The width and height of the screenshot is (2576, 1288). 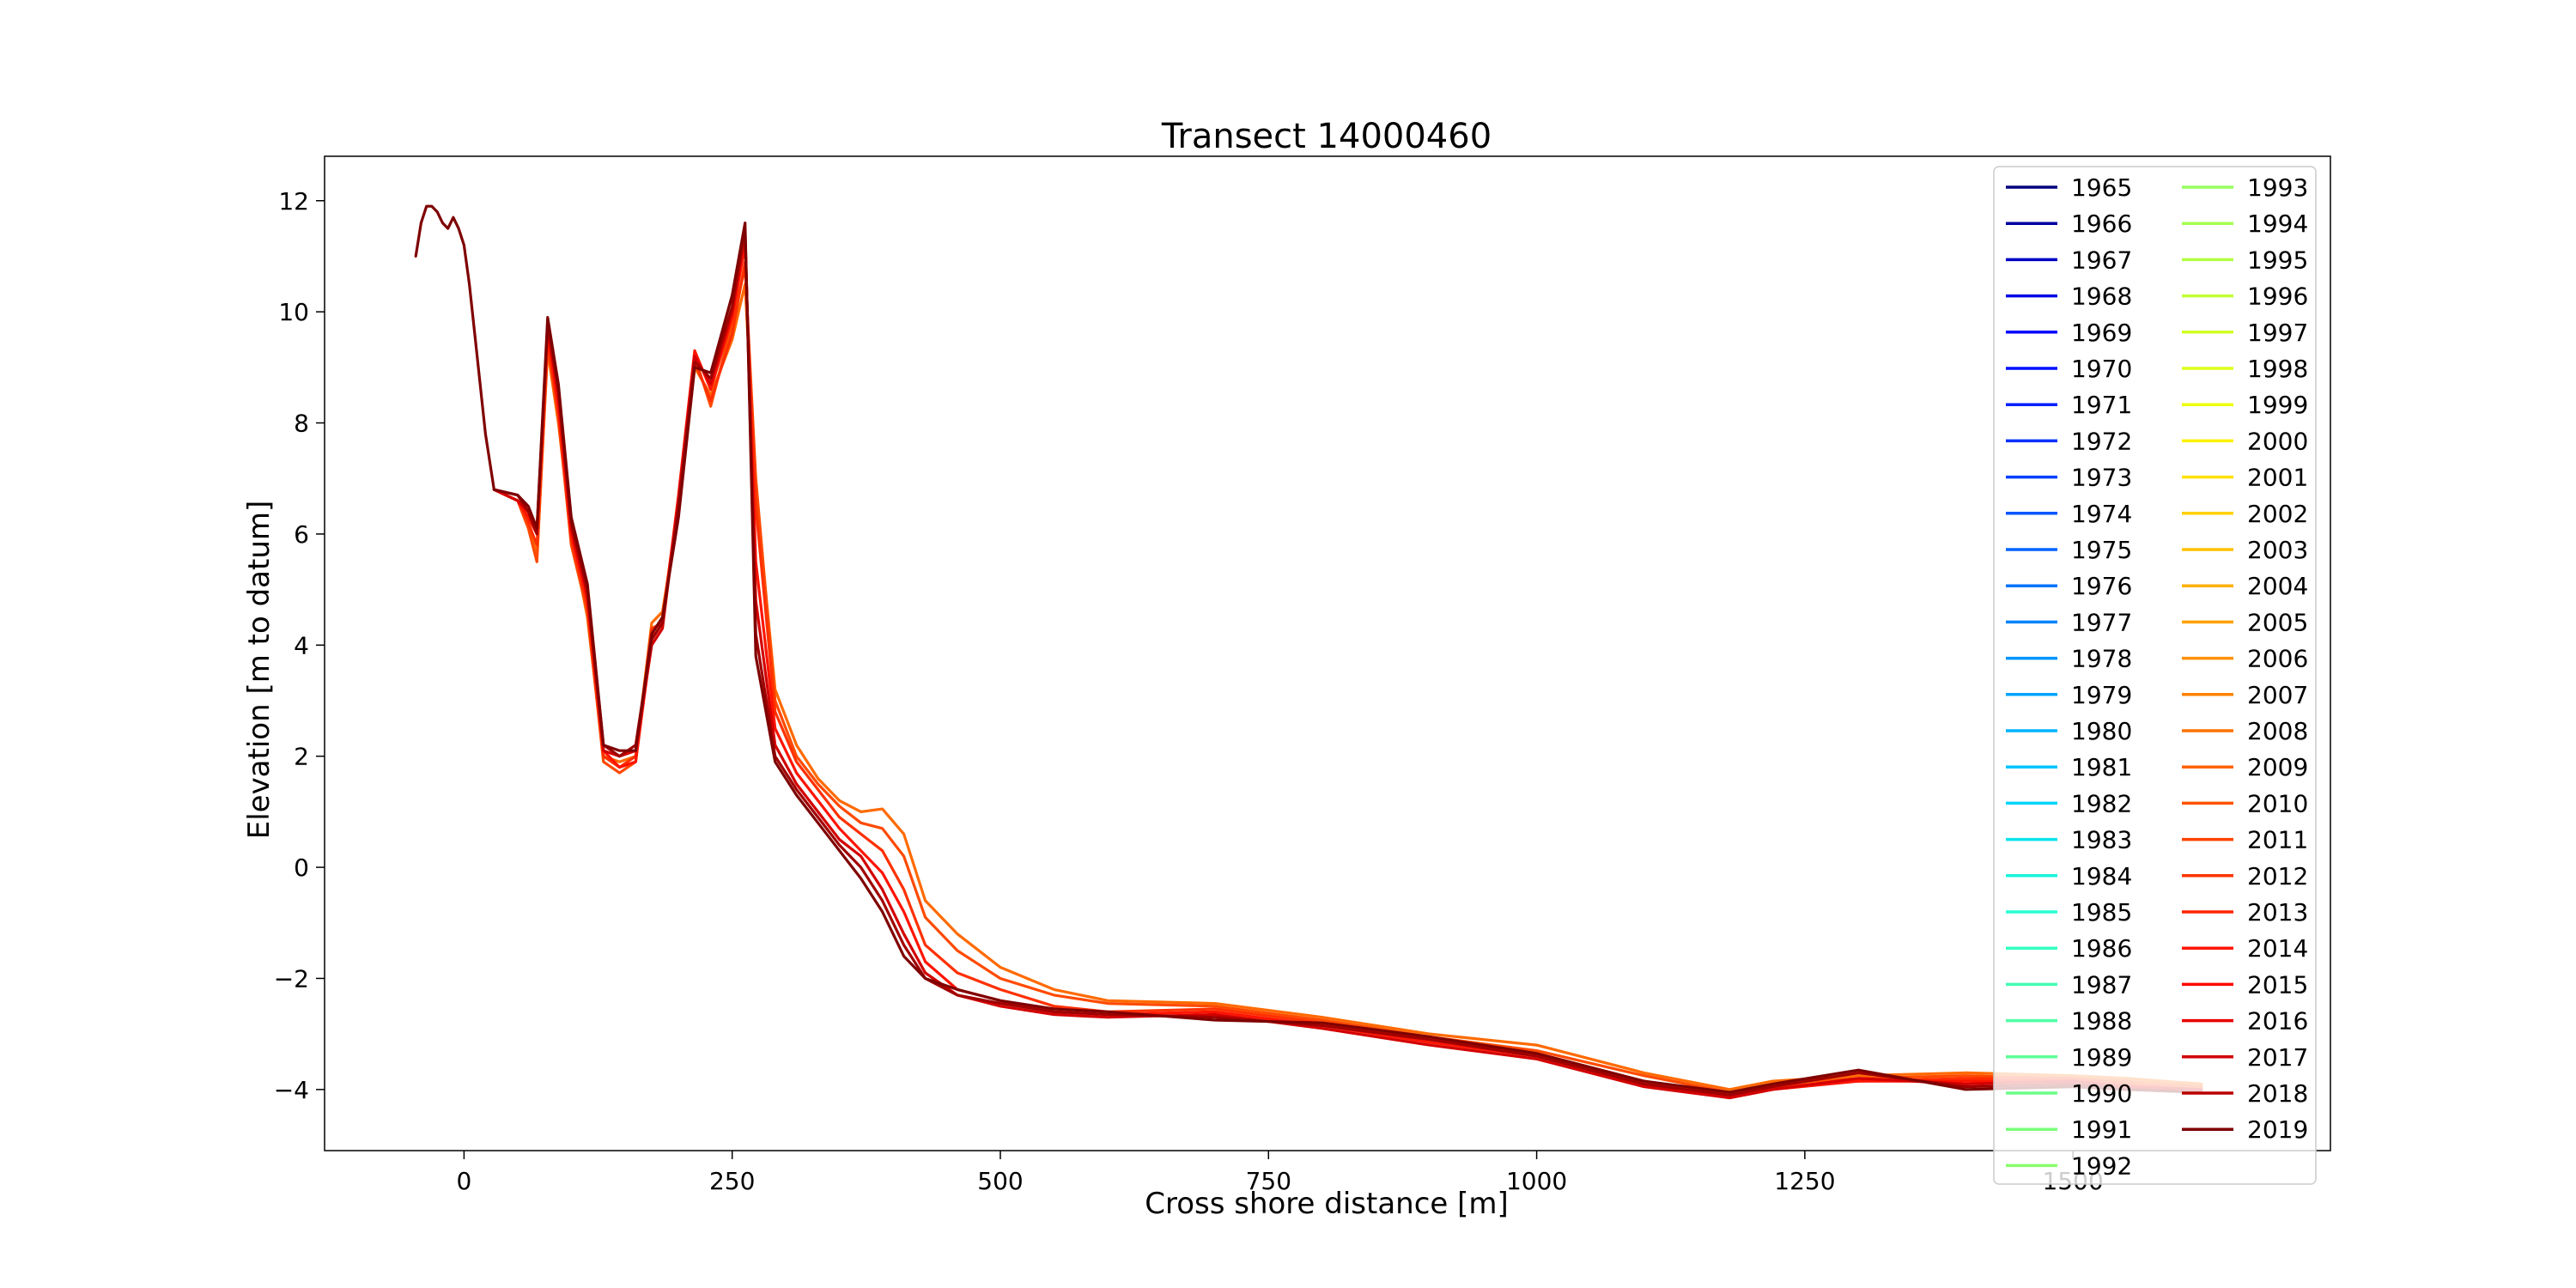 What do you see at coordinates (2101, 876) in the screenshot?
I see `legend-label: 1984` at bounding box center [2101, 876].